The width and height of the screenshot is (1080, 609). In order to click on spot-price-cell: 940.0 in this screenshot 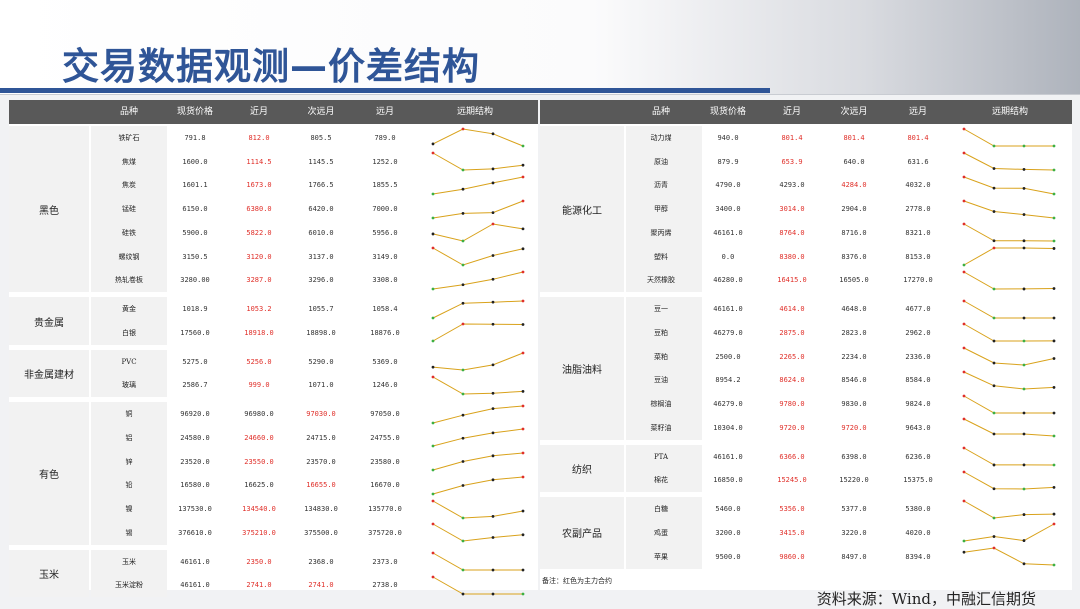, I will do `click(728, 137)`.